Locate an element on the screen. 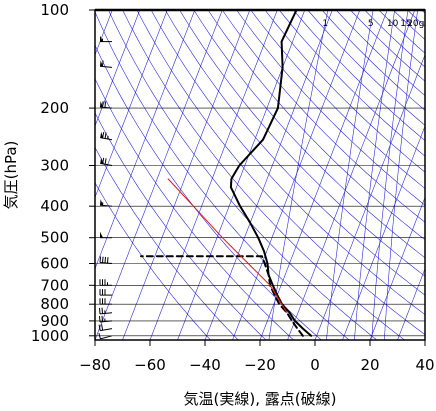 Image resolution: width=436 pixels, height=411 pixels. mixing-ratio-label: 15 is located at coordinates (405, 24).